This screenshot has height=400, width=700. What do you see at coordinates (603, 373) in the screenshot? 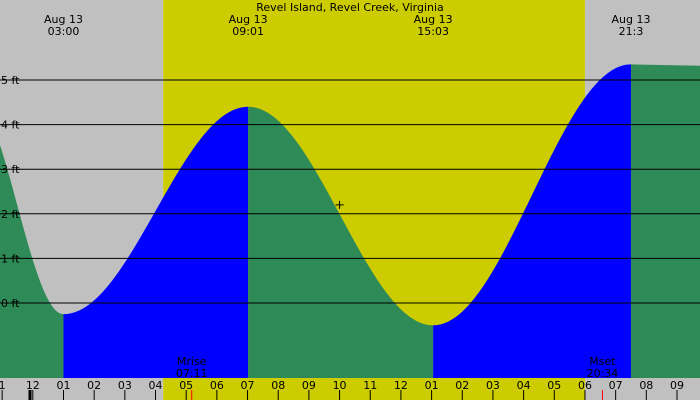
I see `moon-event-time: 20:34` at bounding box center [603, 373].